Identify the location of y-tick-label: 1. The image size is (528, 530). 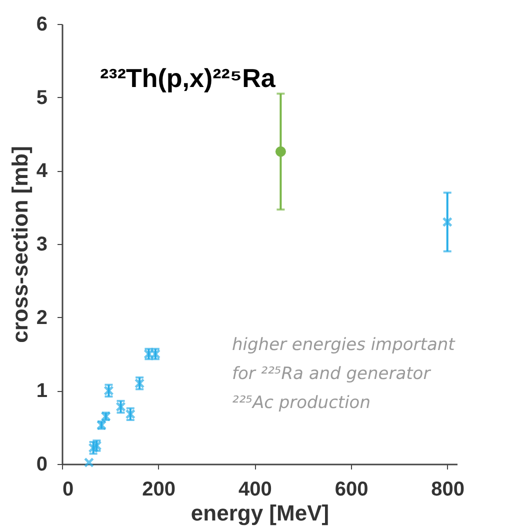
(42, 391).